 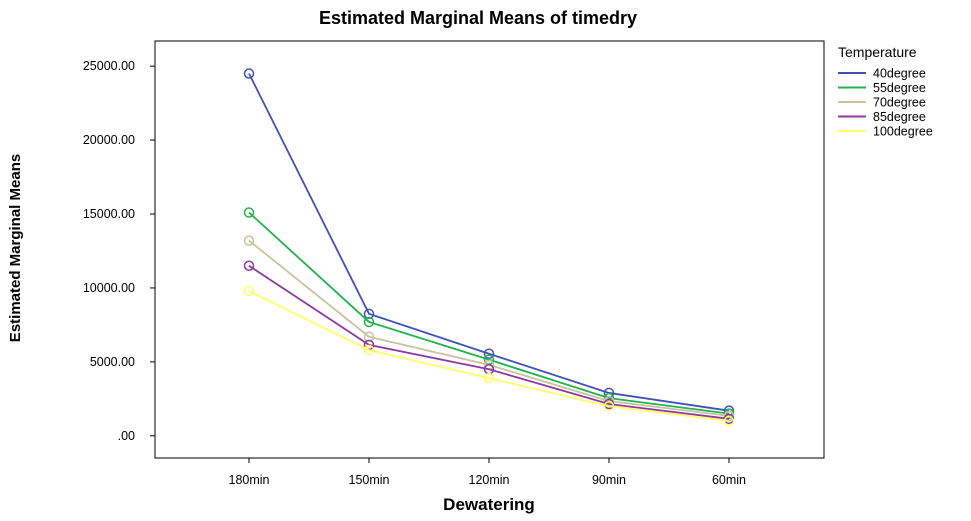 What do you see at coordinates (899, 103) in the screenshot?
I see `legend-entry: 70degree` at bounding box center [899, 103].